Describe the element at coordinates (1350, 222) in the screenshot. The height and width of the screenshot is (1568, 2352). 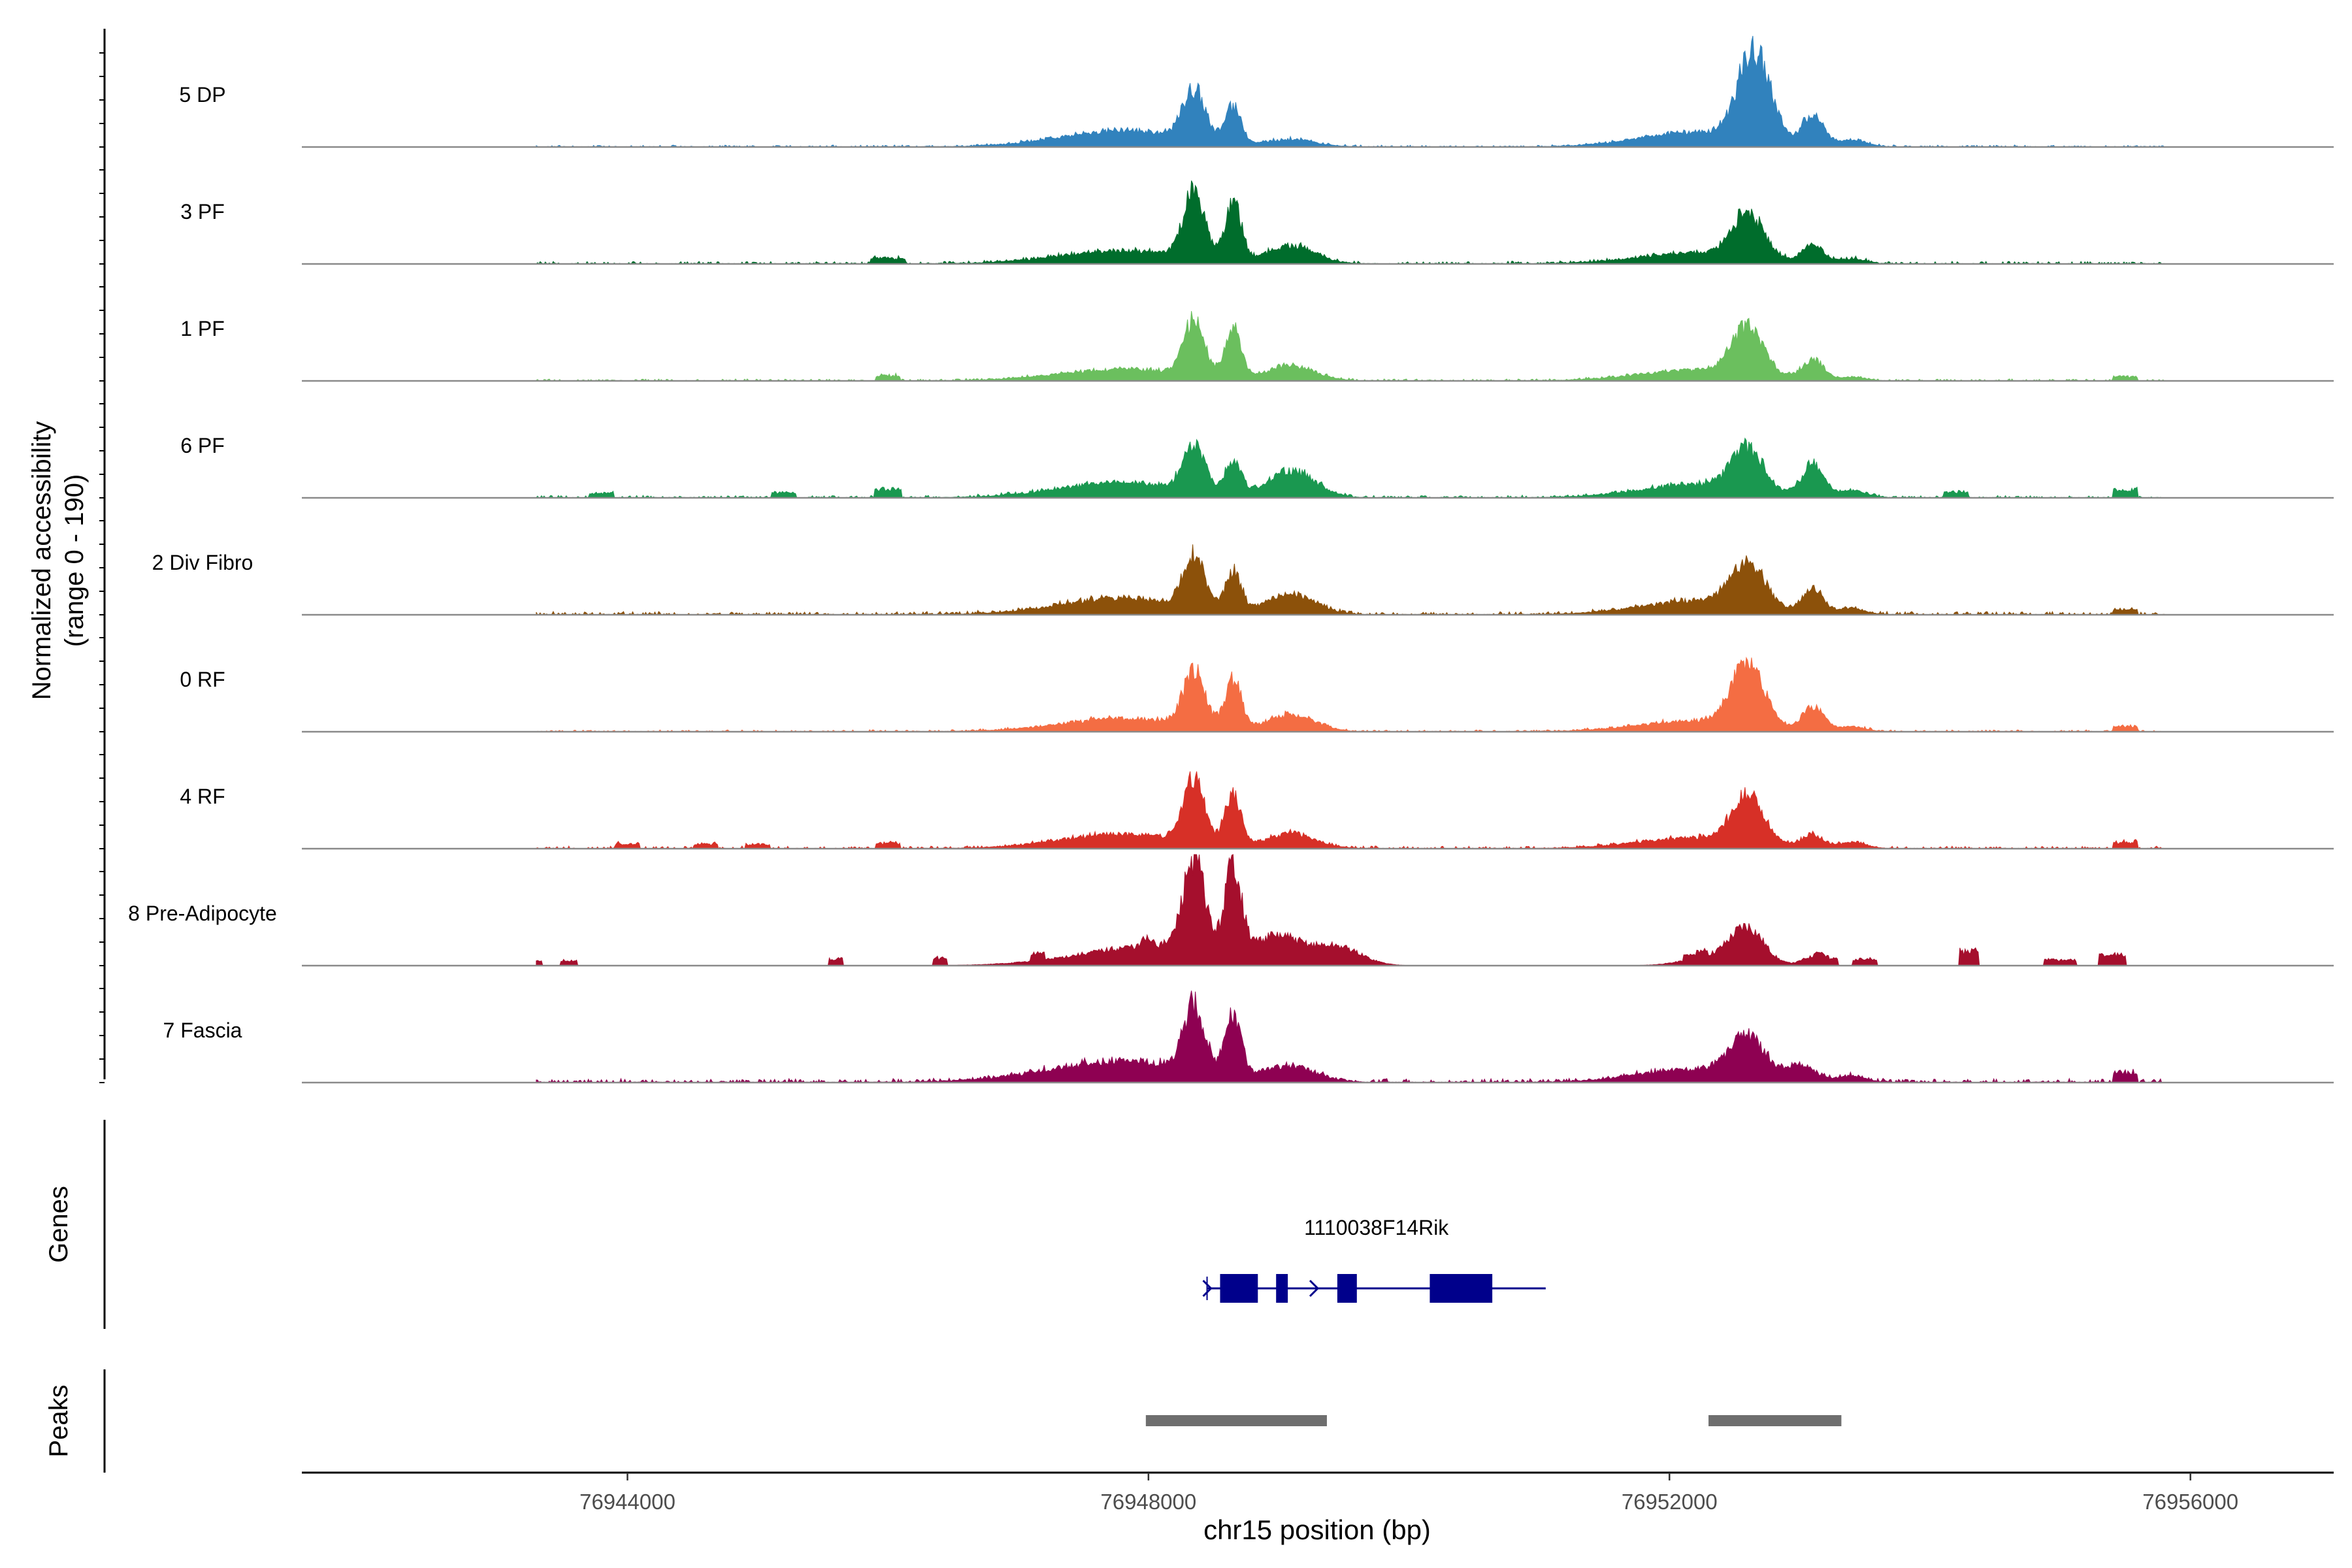
I see `coverage-area-3-pf` at that location.